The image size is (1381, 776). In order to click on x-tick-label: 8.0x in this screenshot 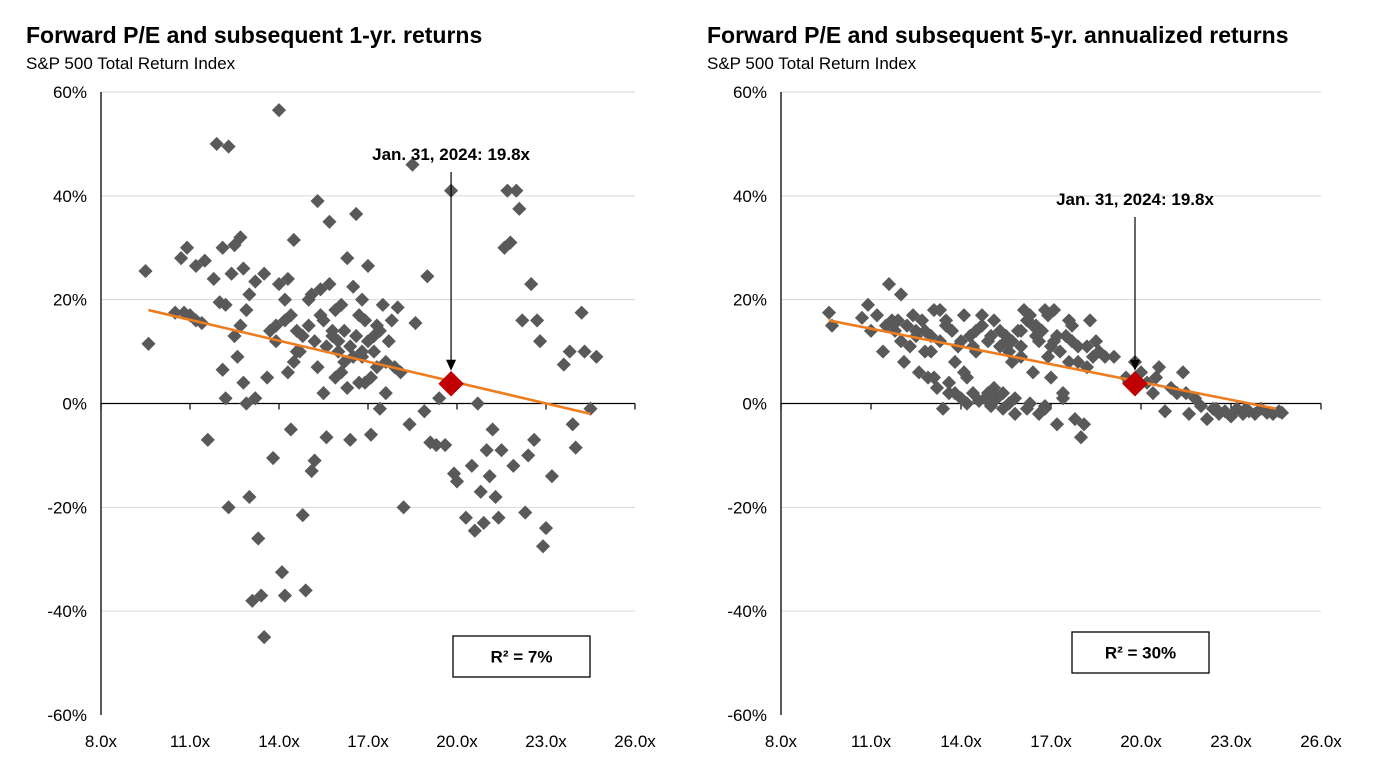, I will do `click(101, 741)`.